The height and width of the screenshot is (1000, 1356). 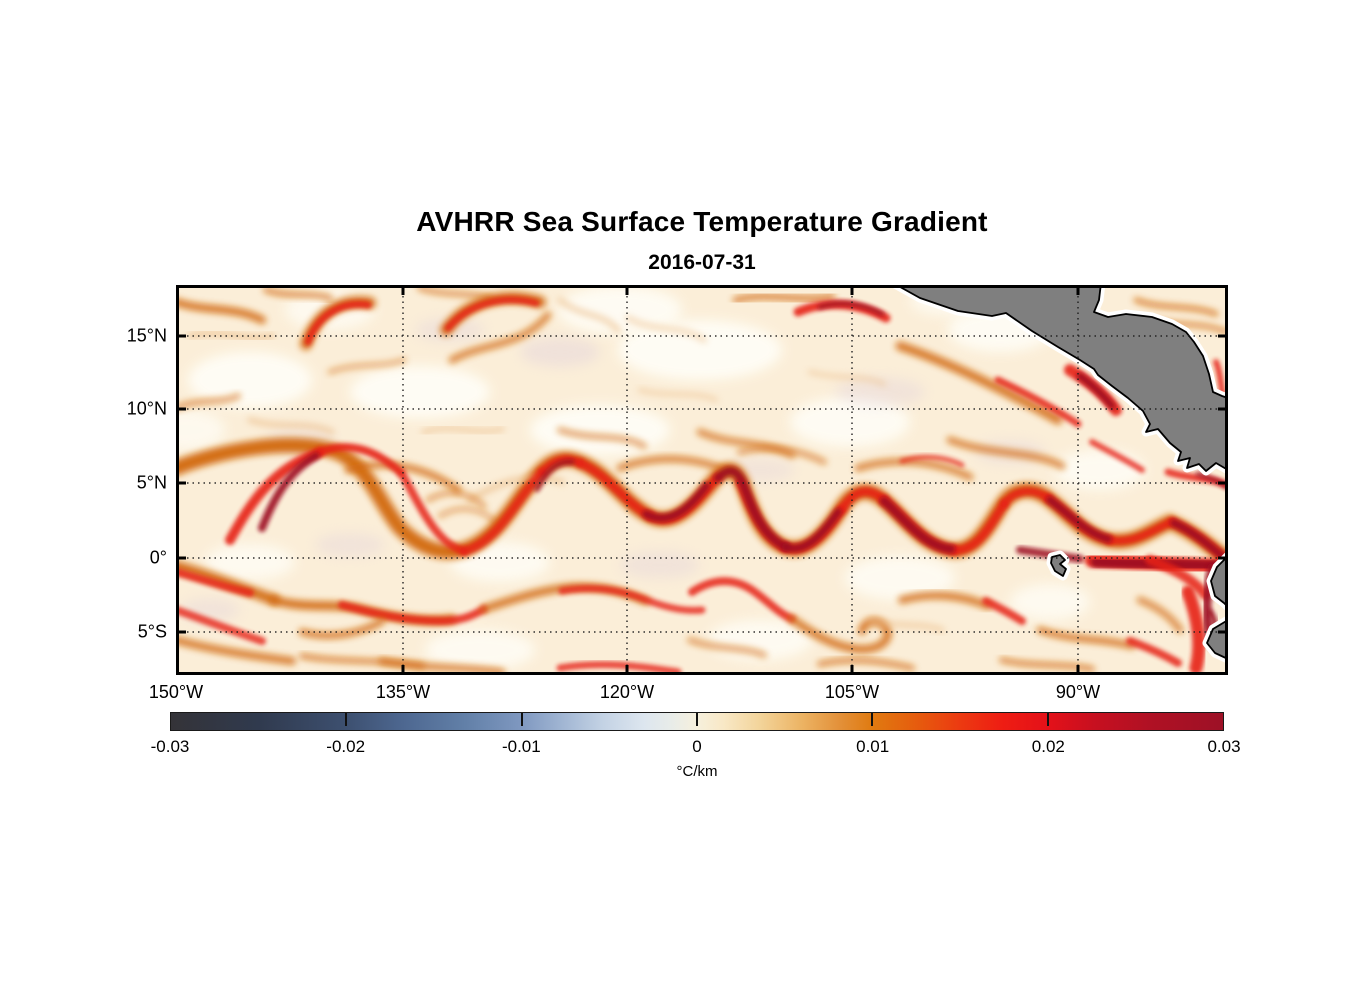 I want to click on colorbar-tick-label: 0.03, so click(x=1224, y=746).